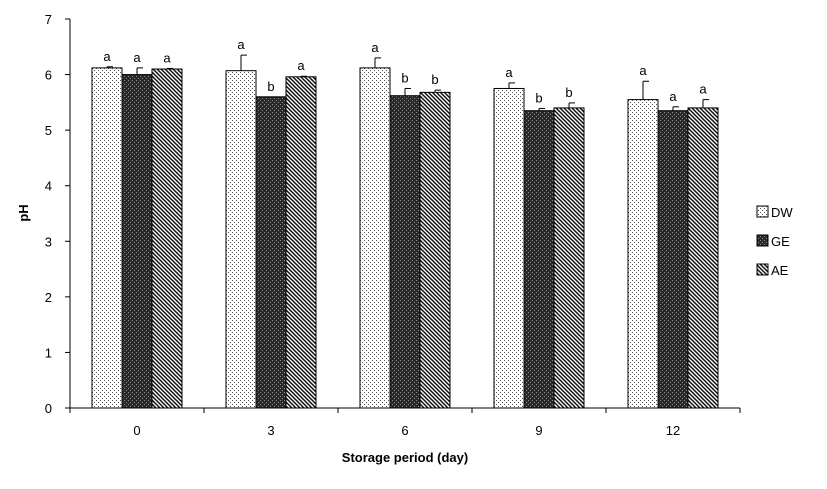 The height and width of the screenshot is (489, 827). I want to click on x-axis-title: Storage period (day), so click(405, 457).